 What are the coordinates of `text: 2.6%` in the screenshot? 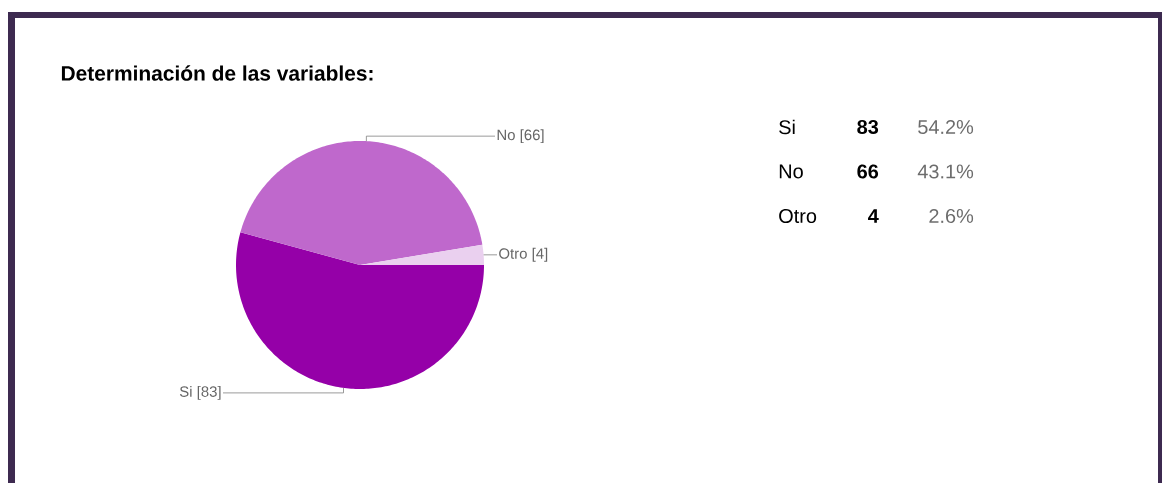 It's located at (951, 216).